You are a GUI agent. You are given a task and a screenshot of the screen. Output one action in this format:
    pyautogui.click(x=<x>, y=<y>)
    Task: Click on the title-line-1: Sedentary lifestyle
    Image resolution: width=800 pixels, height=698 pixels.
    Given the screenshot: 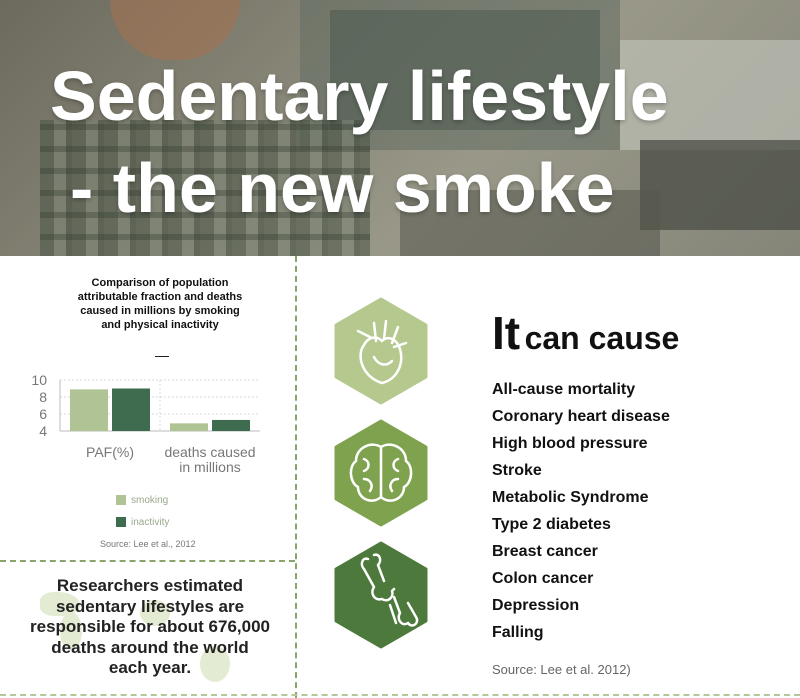 What is the action you would take?
    pyautogui.click(x=359, y=96)
    